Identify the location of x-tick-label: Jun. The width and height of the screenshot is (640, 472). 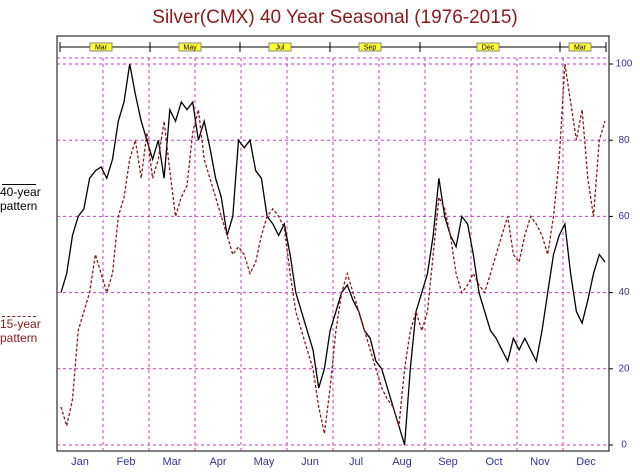
(310, 462).